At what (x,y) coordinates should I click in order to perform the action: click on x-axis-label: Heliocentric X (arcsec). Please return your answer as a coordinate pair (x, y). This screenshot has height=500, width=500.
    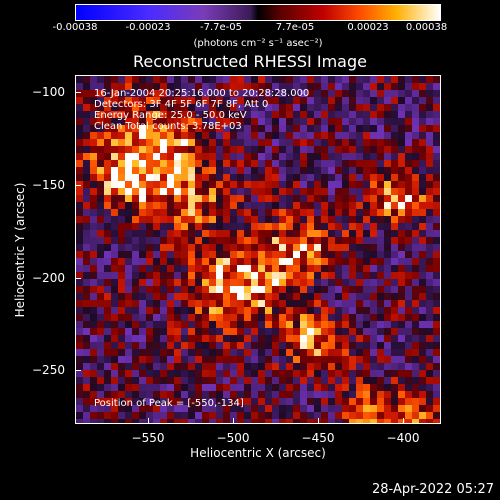
    Looking at the image, I should click on (258, 453).